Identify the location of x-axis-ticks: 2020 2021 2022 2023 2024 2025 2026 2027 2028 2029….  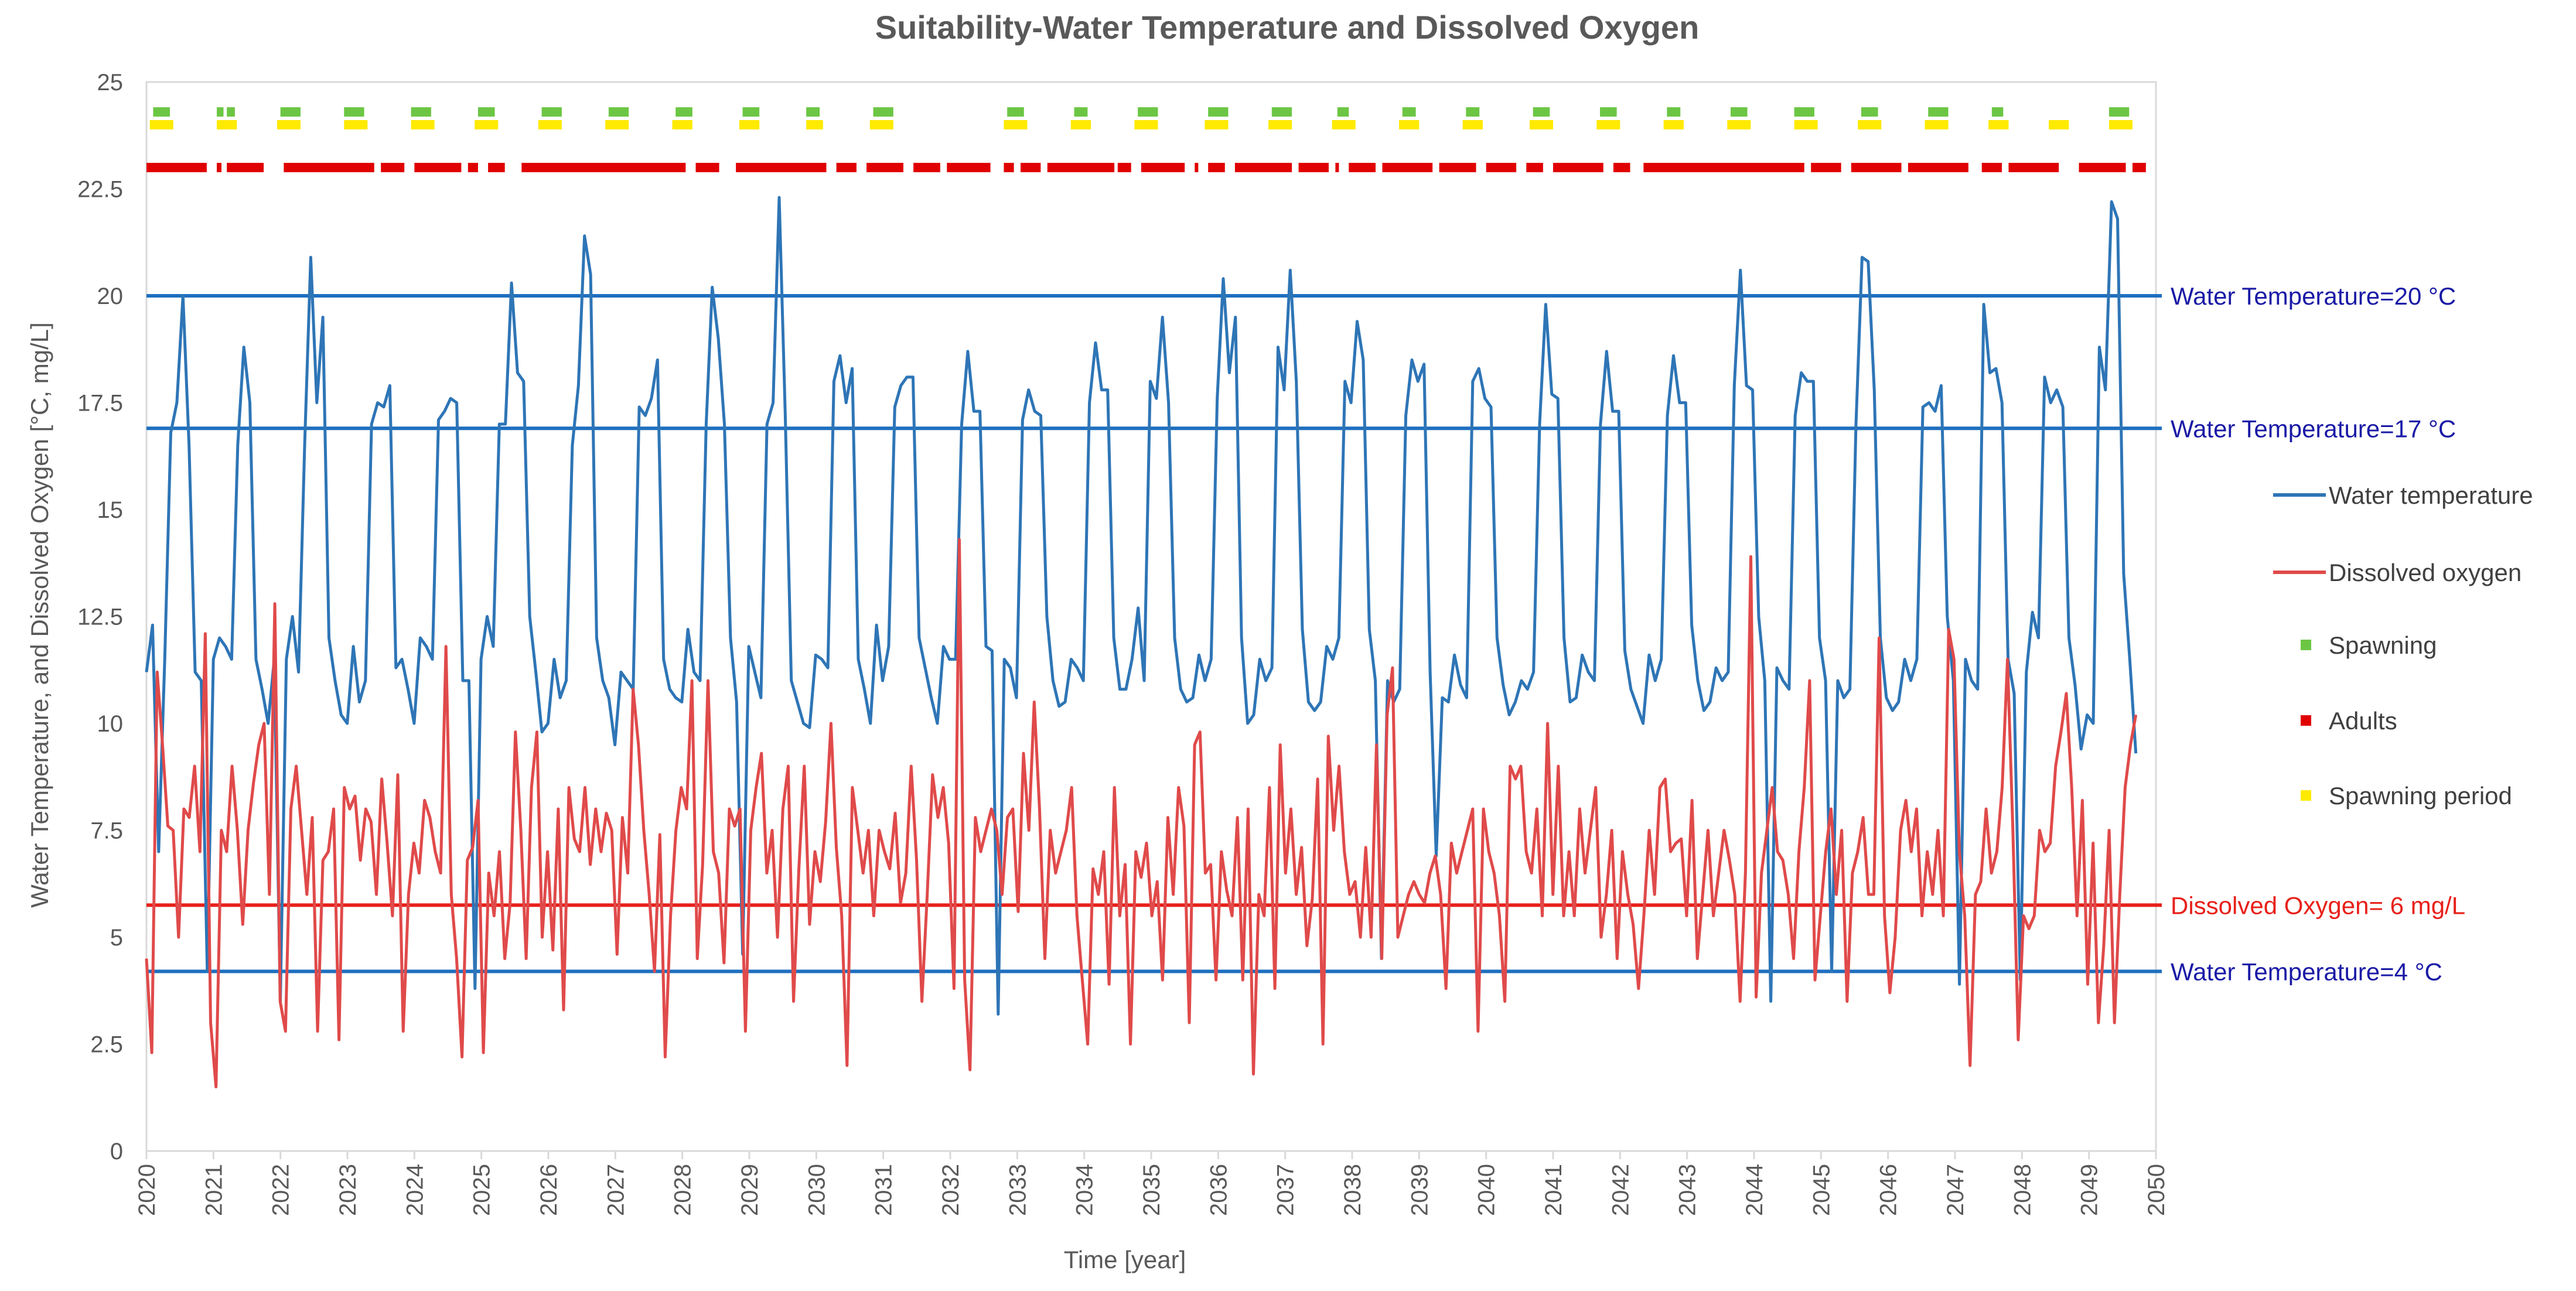
(1151, 1183).